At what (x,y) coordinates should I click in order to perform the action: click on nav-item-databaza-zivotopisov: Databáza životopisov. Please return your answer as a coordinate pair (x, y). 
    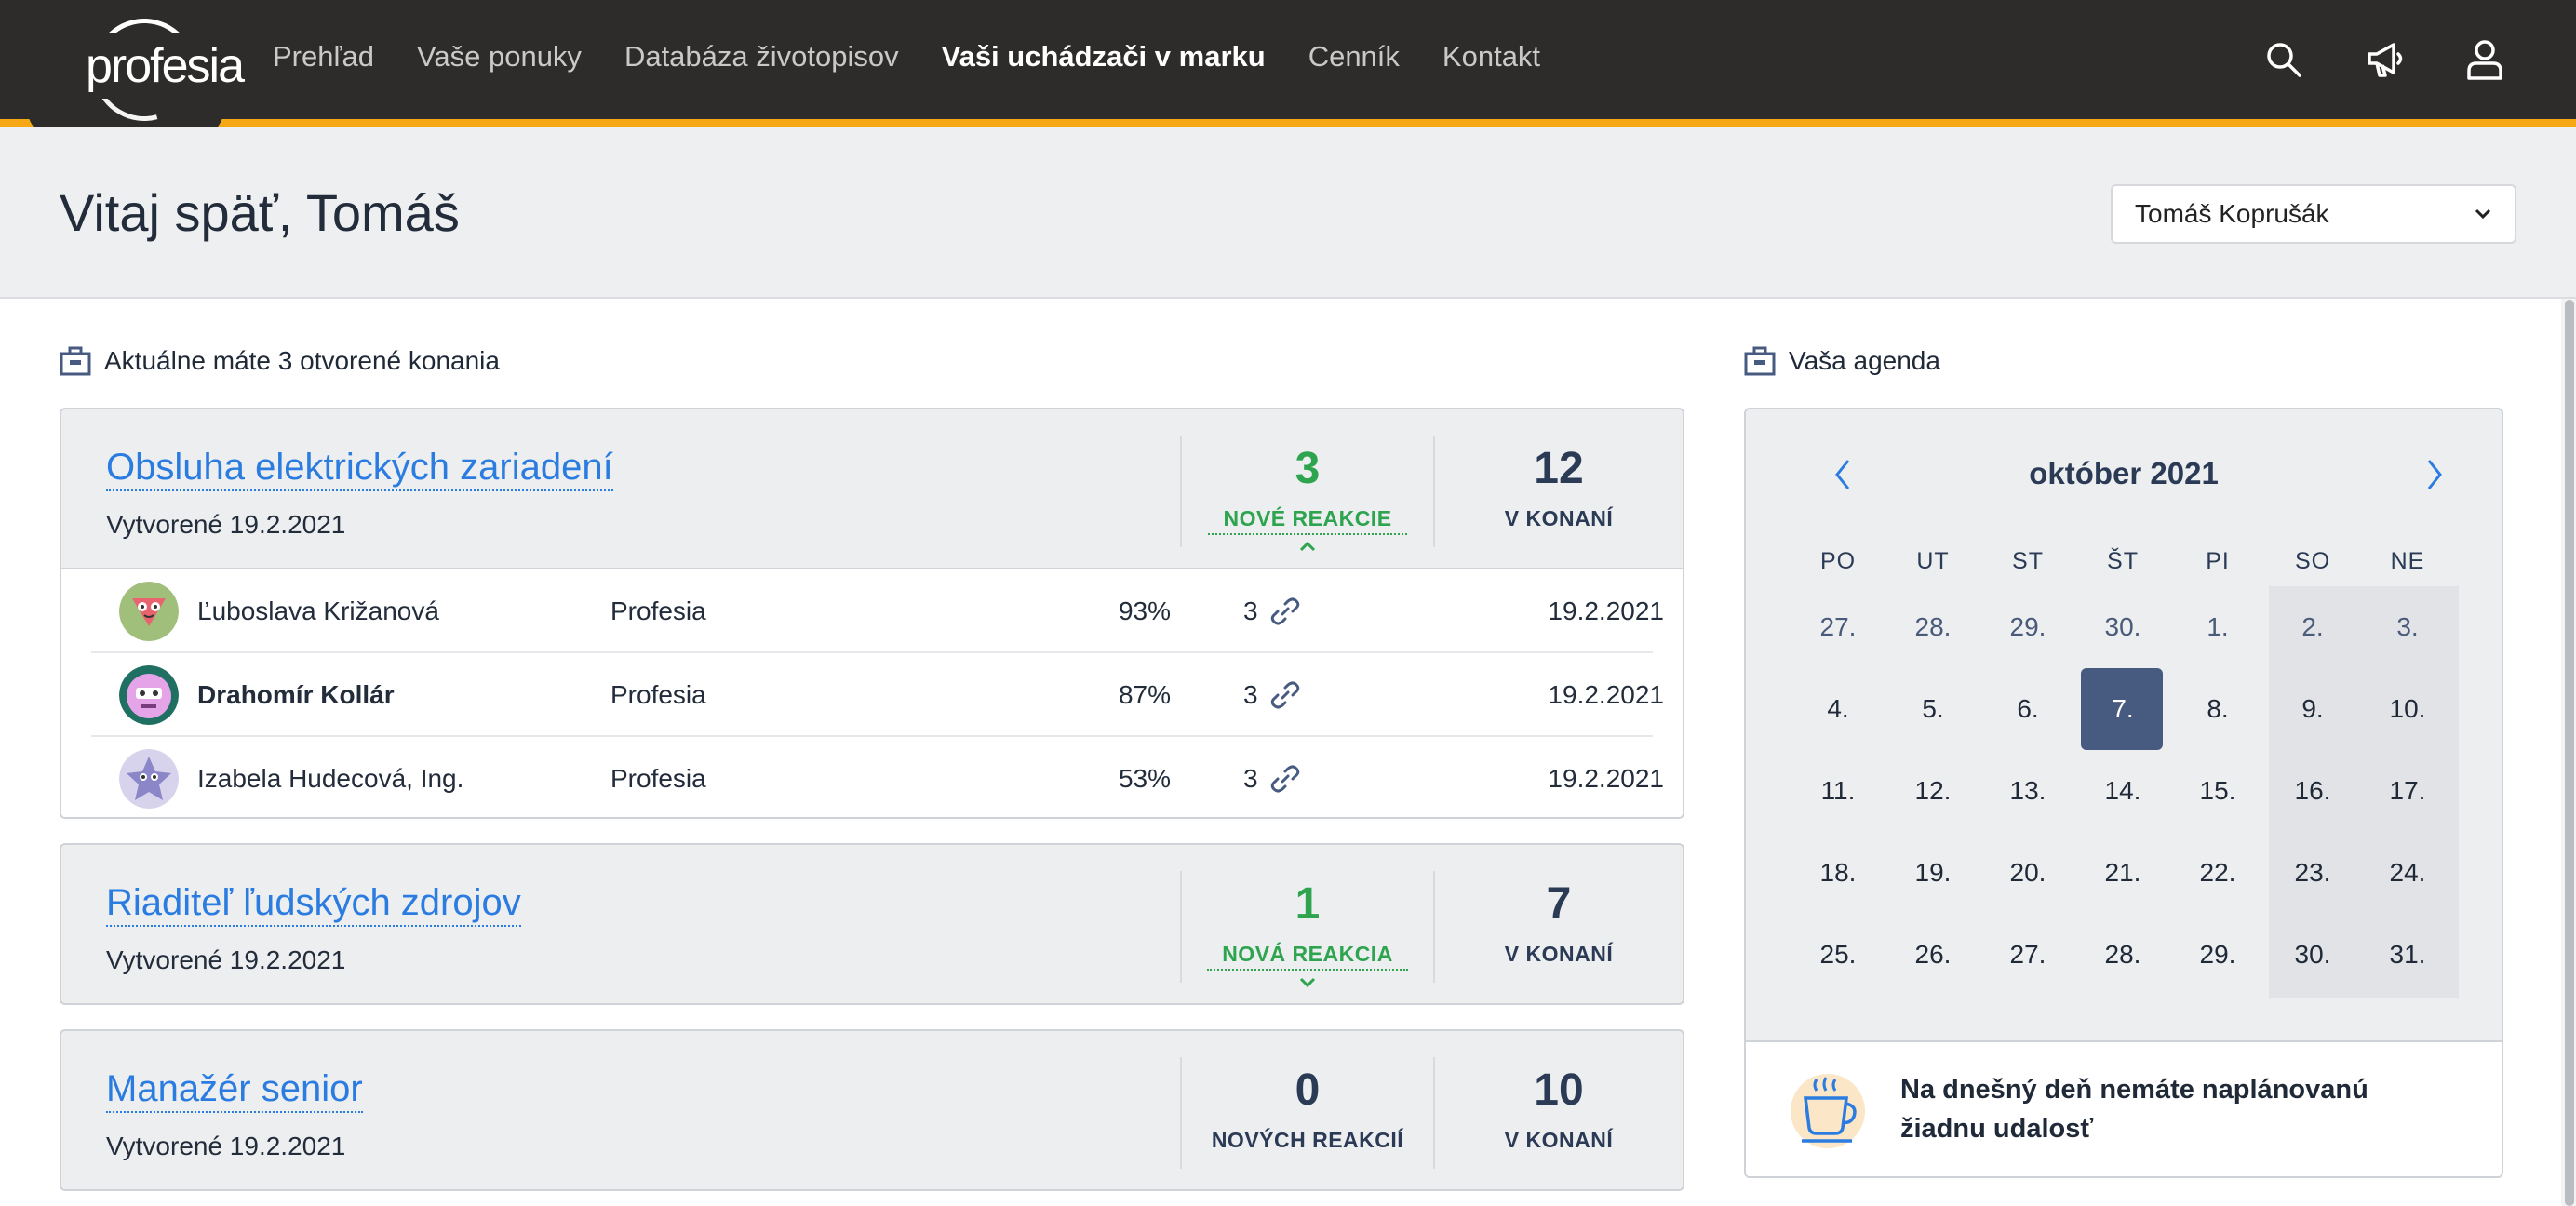
    Looking at the image, I should click on (761, 56).